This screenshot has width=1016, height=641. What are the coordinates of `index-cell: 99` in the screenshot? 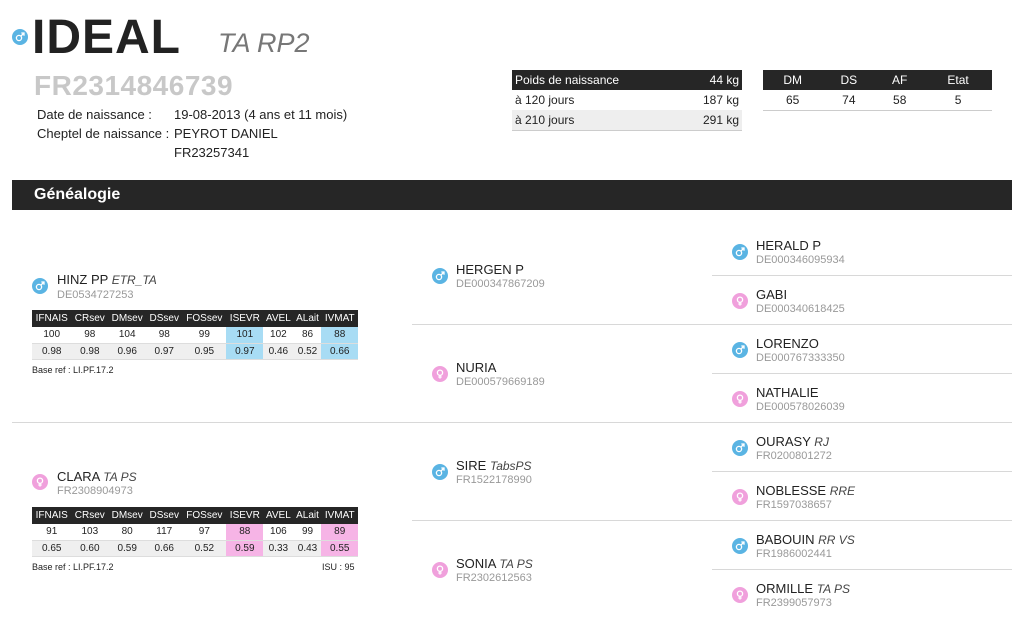 It's located at (204, 335).